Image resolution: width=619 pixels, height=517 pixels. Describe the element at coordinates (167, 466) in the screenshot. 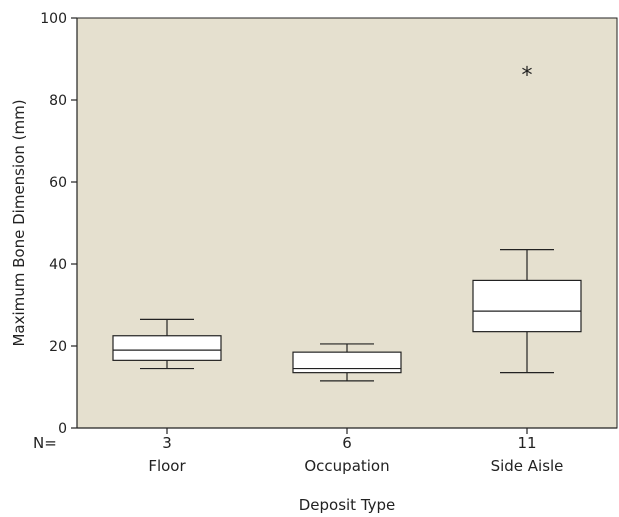

I see `category-label: Floor` at that location.